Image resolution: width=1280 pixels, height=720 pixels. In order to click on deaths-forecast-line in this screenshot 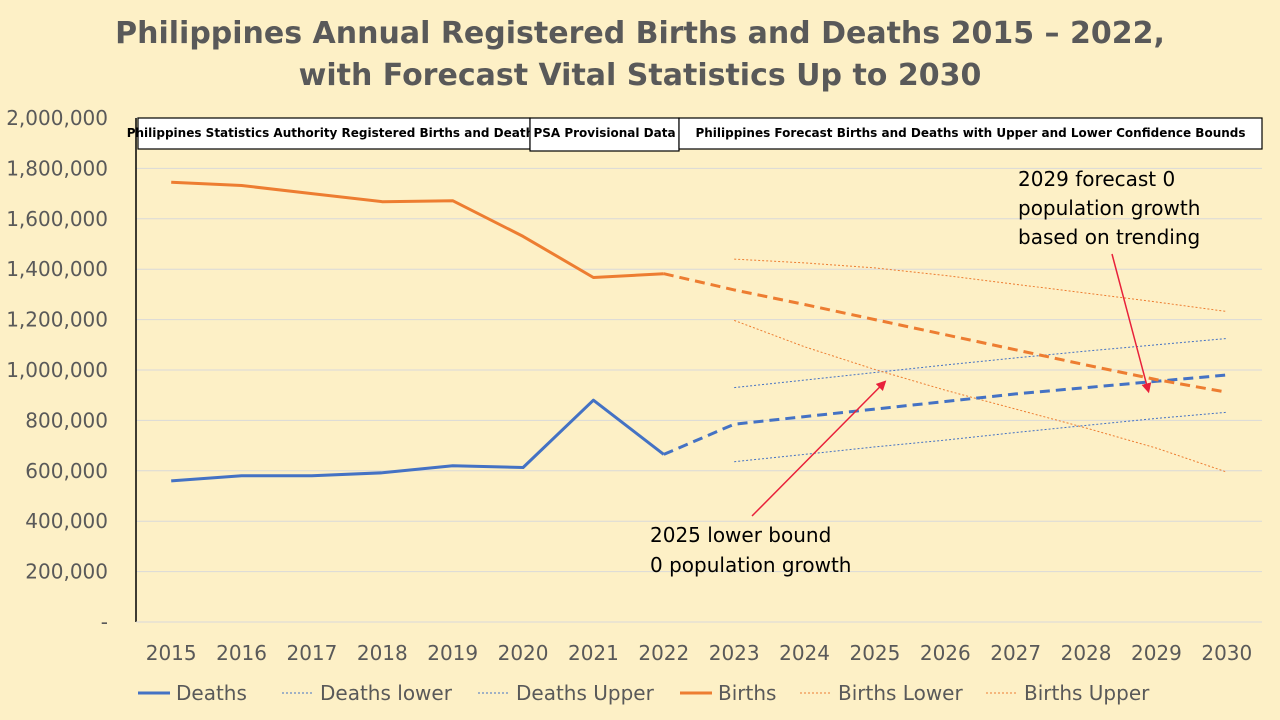, I will do `click(945, 414)`.